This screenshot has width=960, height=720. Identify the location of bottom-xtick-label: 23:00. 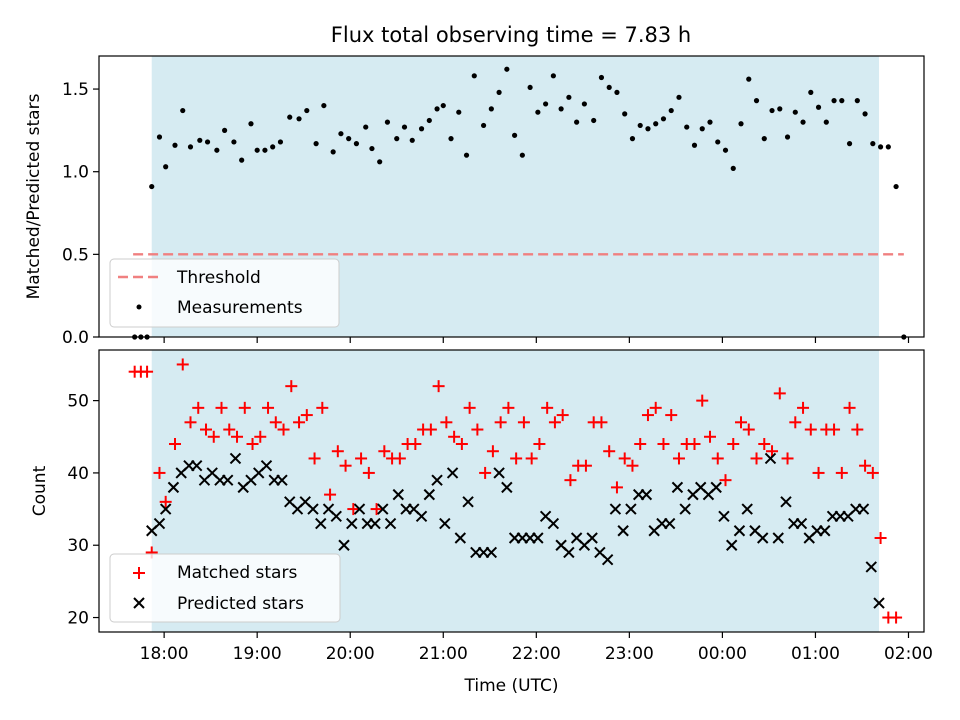
(629, 654).